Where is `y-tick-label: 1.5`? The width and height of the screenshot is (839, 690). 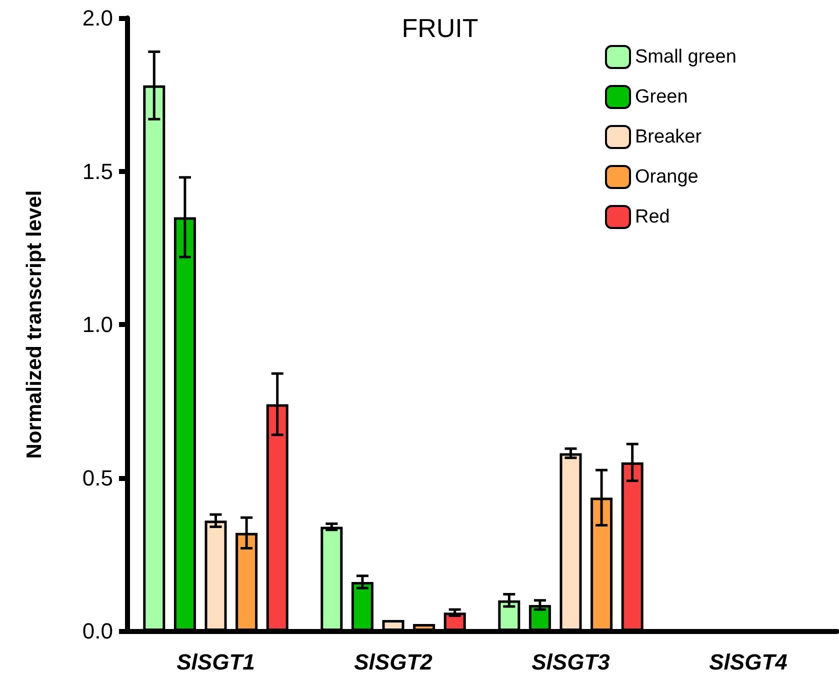
y-tick-label: 1.5 is located at coordinates (97, 171).